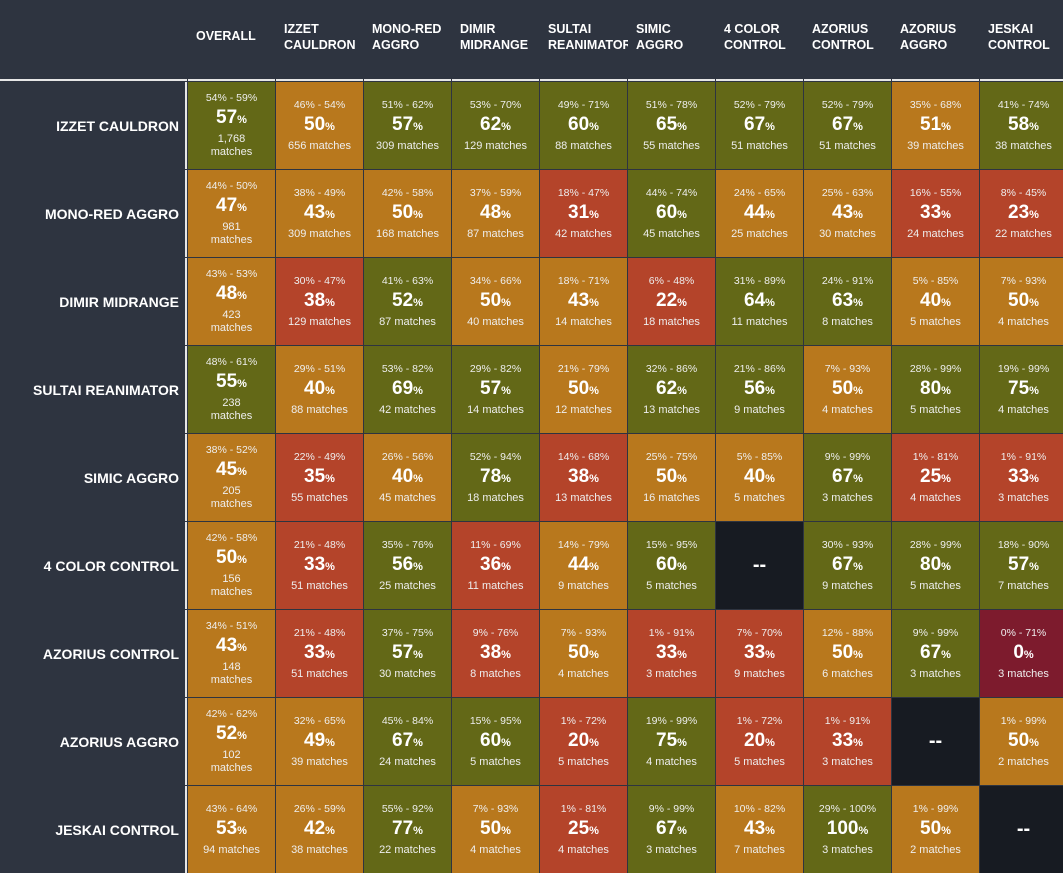  What do you see at coordinates (407, 741) in the screenshot?
I see `matchup-cell-azorius-aggro-vs-mono-red-aggro: 45% - 84% 67% 24 matches` at bounding box center [407, 741].